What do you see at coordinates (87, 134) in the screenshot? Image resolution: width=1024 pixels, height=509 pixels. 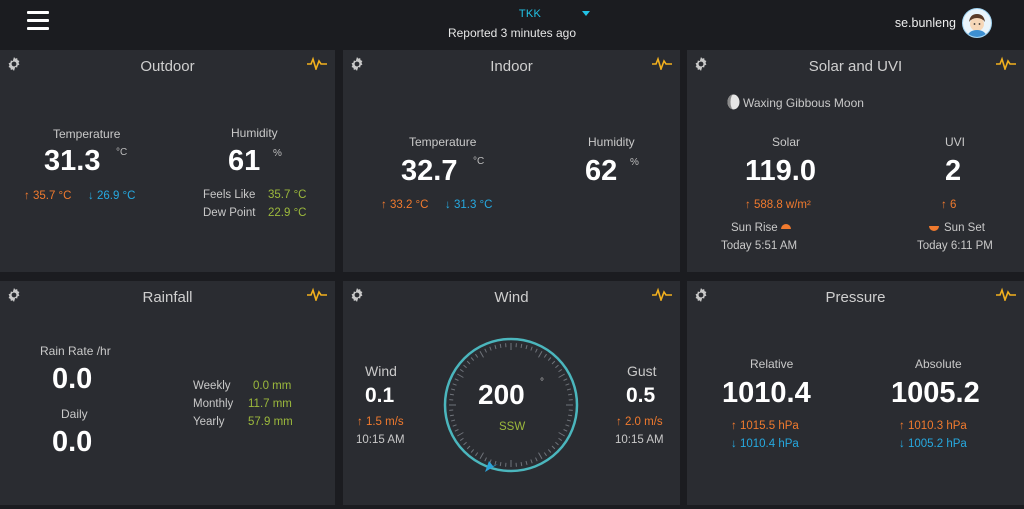 I see `temperature-label: Temperature` at bounding box center [87, 134].